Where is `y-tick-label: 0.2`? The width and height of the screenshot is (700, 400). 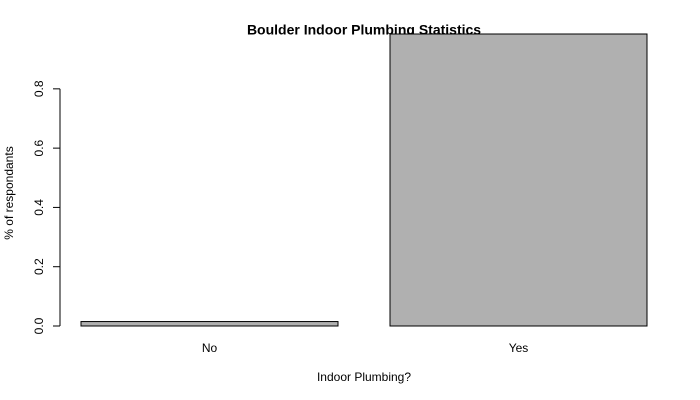 y-tick-label: 0.2 is located at coordinates (39, 266).